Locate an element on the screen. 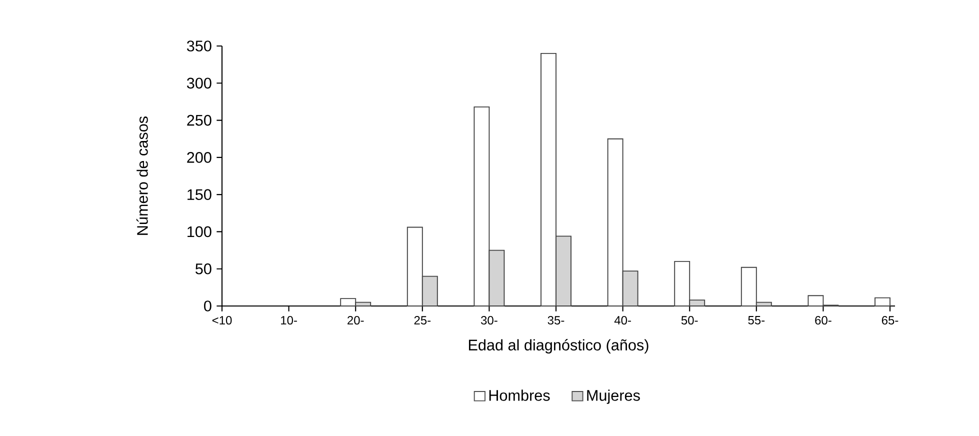 Image resolution: width=979 pixels, height=436 pixels. x-tick-label: 20- is located at coordinates (356, 320).